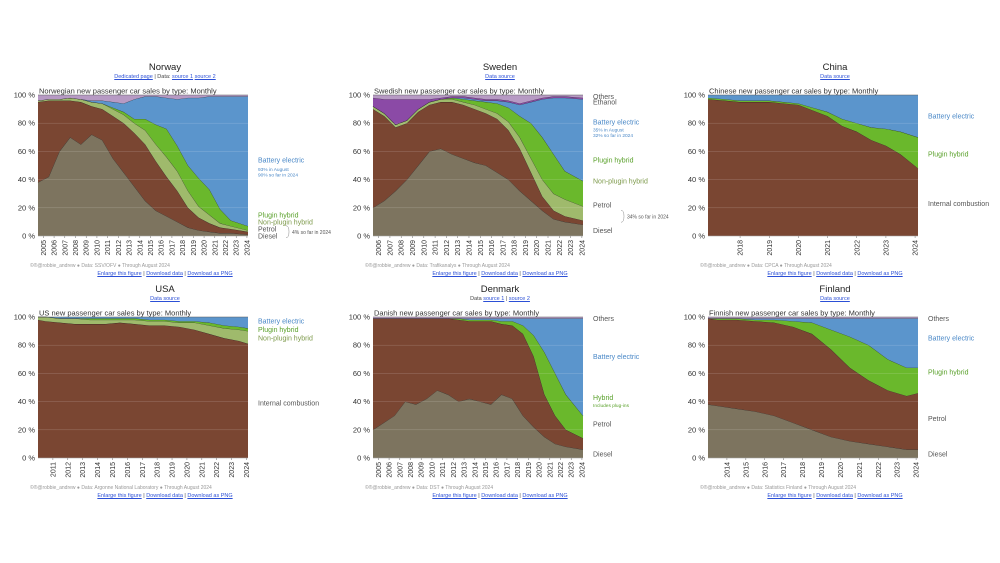 The width and height of the screenshot is (1000, 563). I want to click on x-tick-label: 2011, so click(53, 469).